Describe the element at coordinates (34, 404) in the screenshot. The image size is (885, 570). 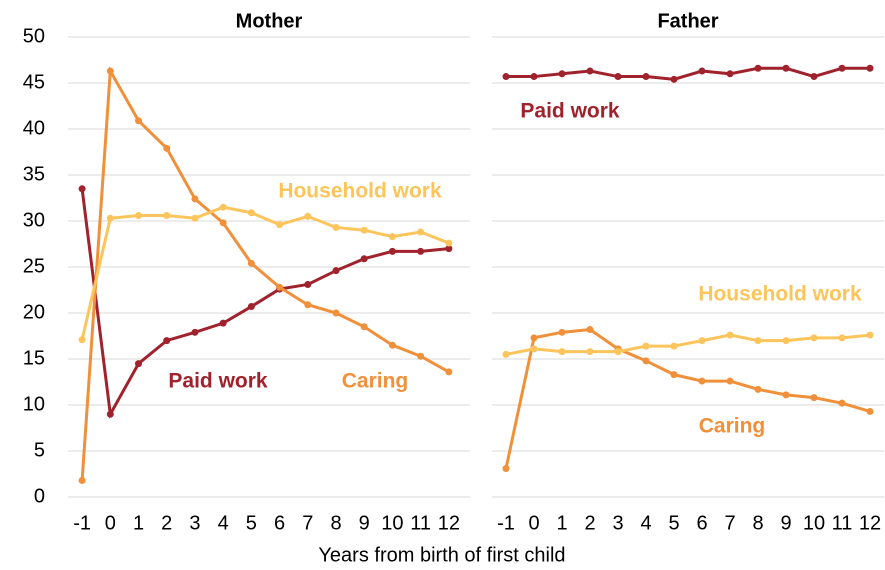
I see `y-tick-label: 10` at that location.